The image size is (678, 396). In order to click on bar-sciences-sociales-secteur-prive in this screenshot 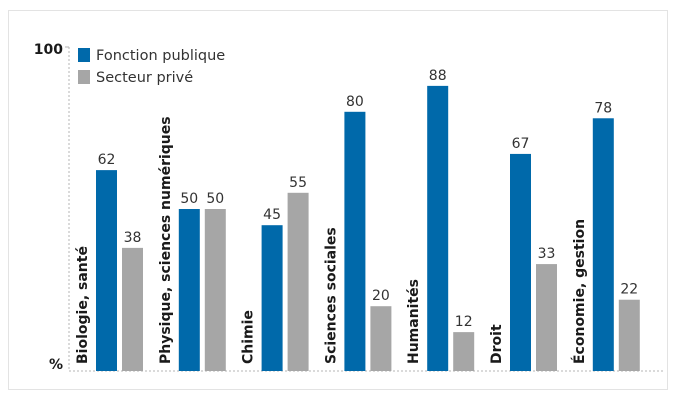, I will do `click(381, 338)`.